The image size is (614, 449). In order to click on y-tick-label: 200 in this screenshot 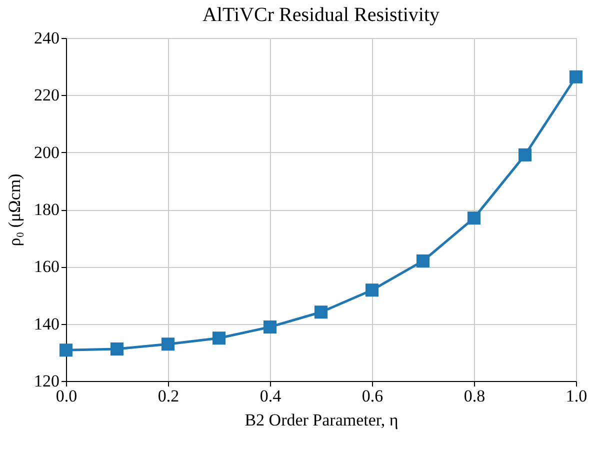, I will do `click(47, 152)`.